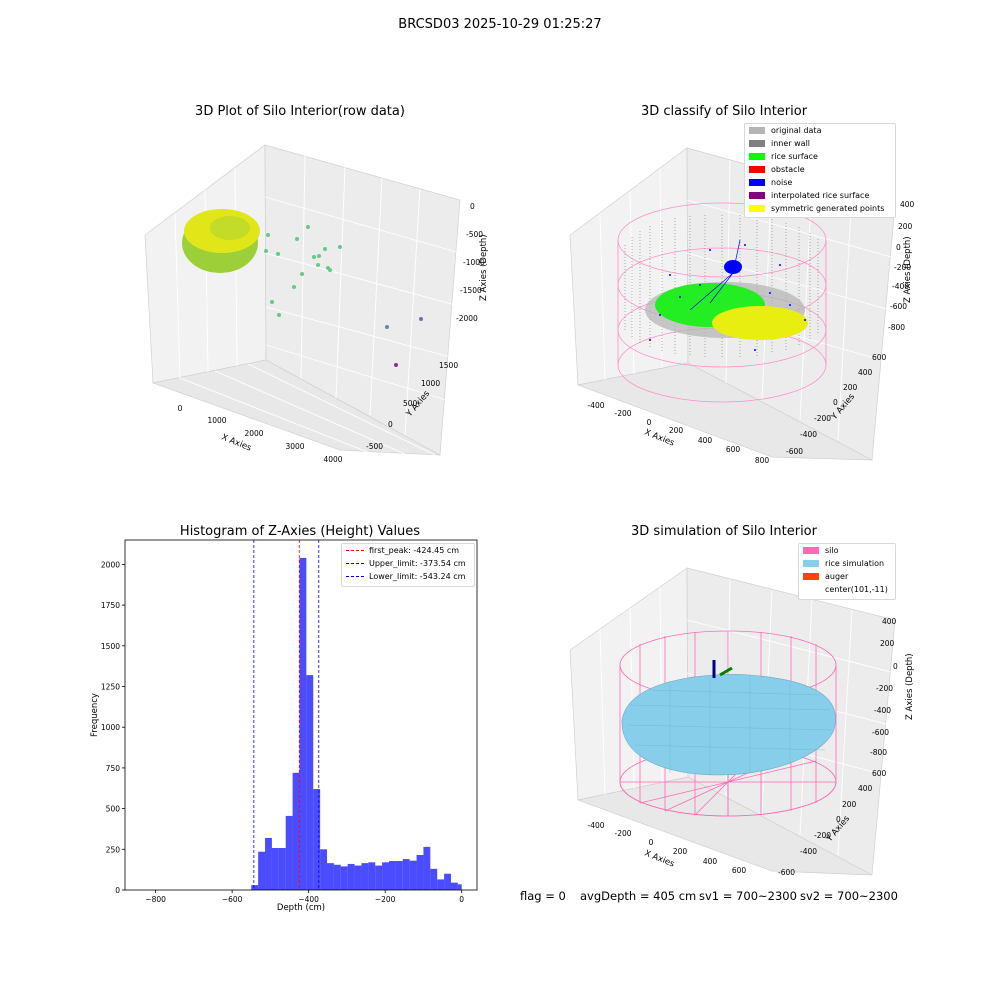  Describe the element at coordinates (461, 899) in the screenshot. I see `histogram-x-tick: 0` at that location.